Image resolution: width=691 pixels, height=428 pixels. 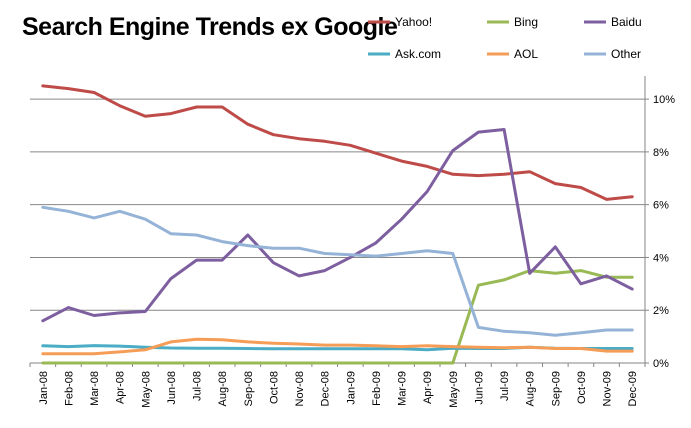 What do you see at coordinates (418, 54) in the screenshot?
I see `legend-label-ask-com: Ask.com` at bounding box center [418, 54].